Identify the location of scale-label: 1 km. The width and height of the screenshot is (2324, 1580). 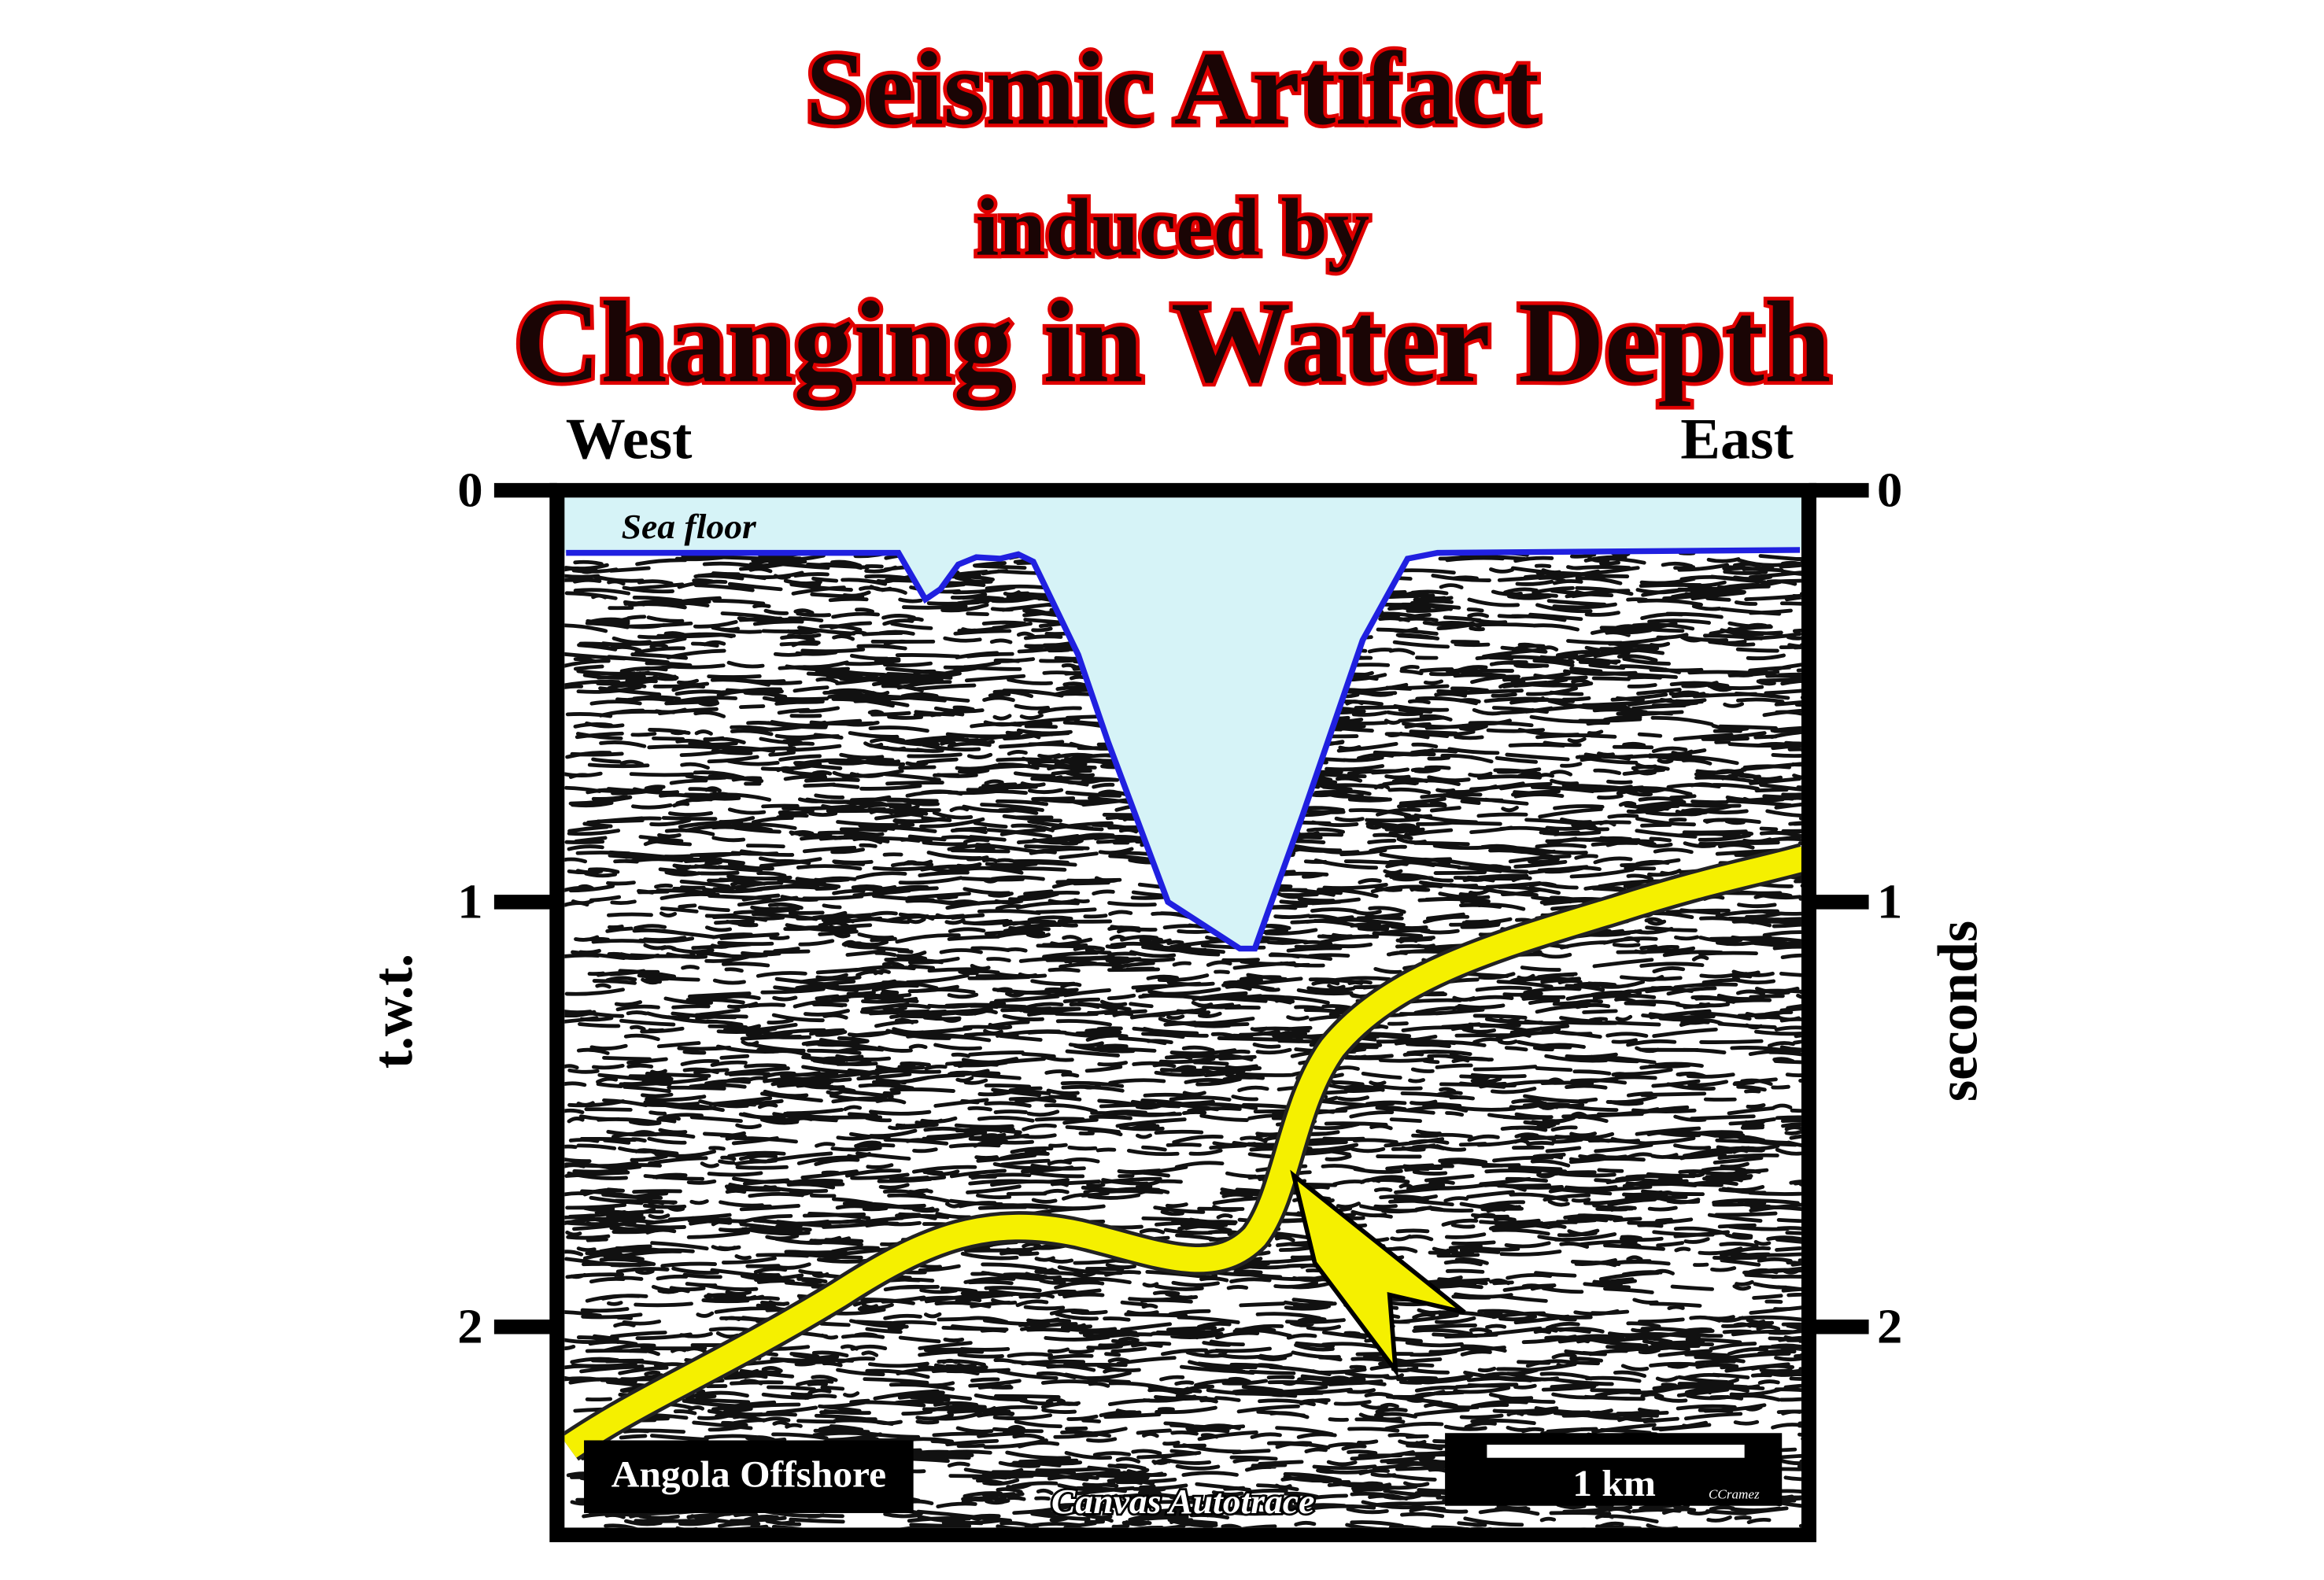
(1614, 1483).